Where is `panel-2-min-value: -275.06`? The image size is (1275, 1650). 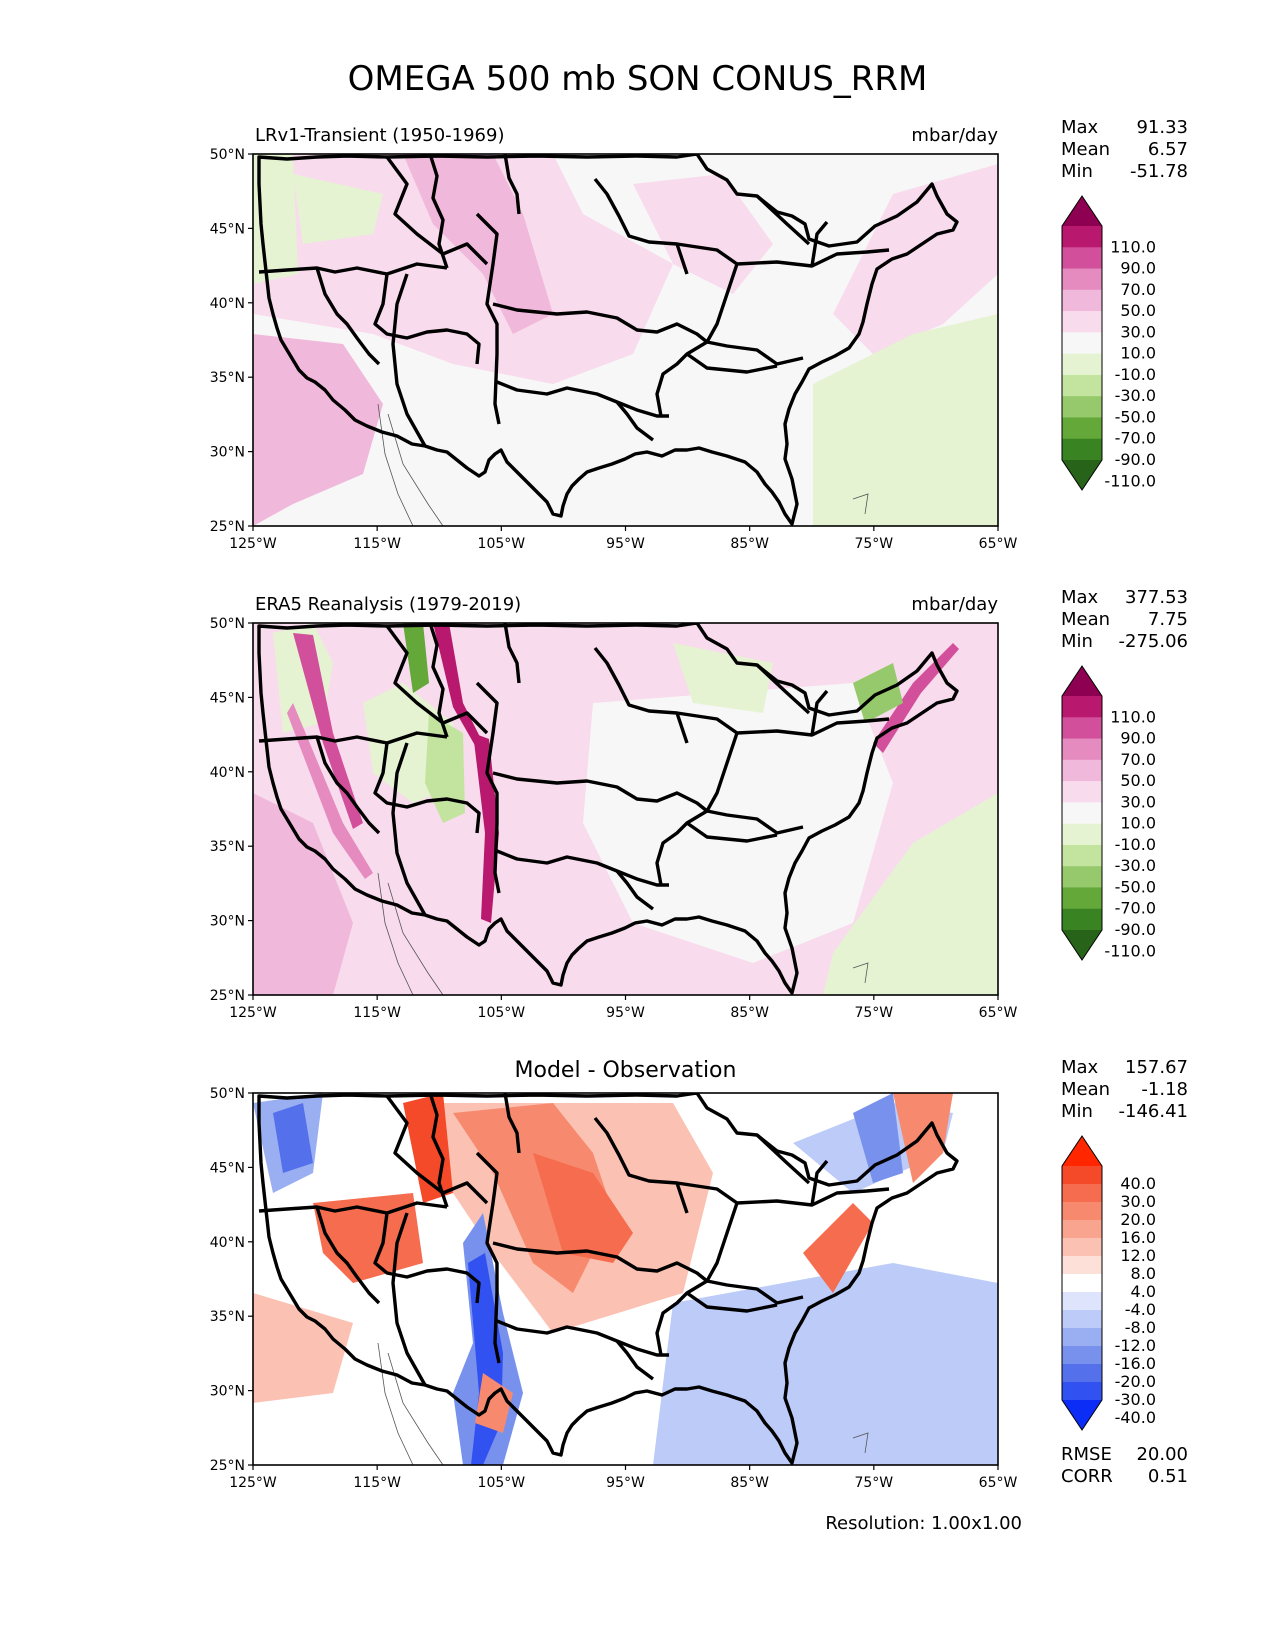
panel-2-min-value: -275.06 is located at coordinates (1153, 641).